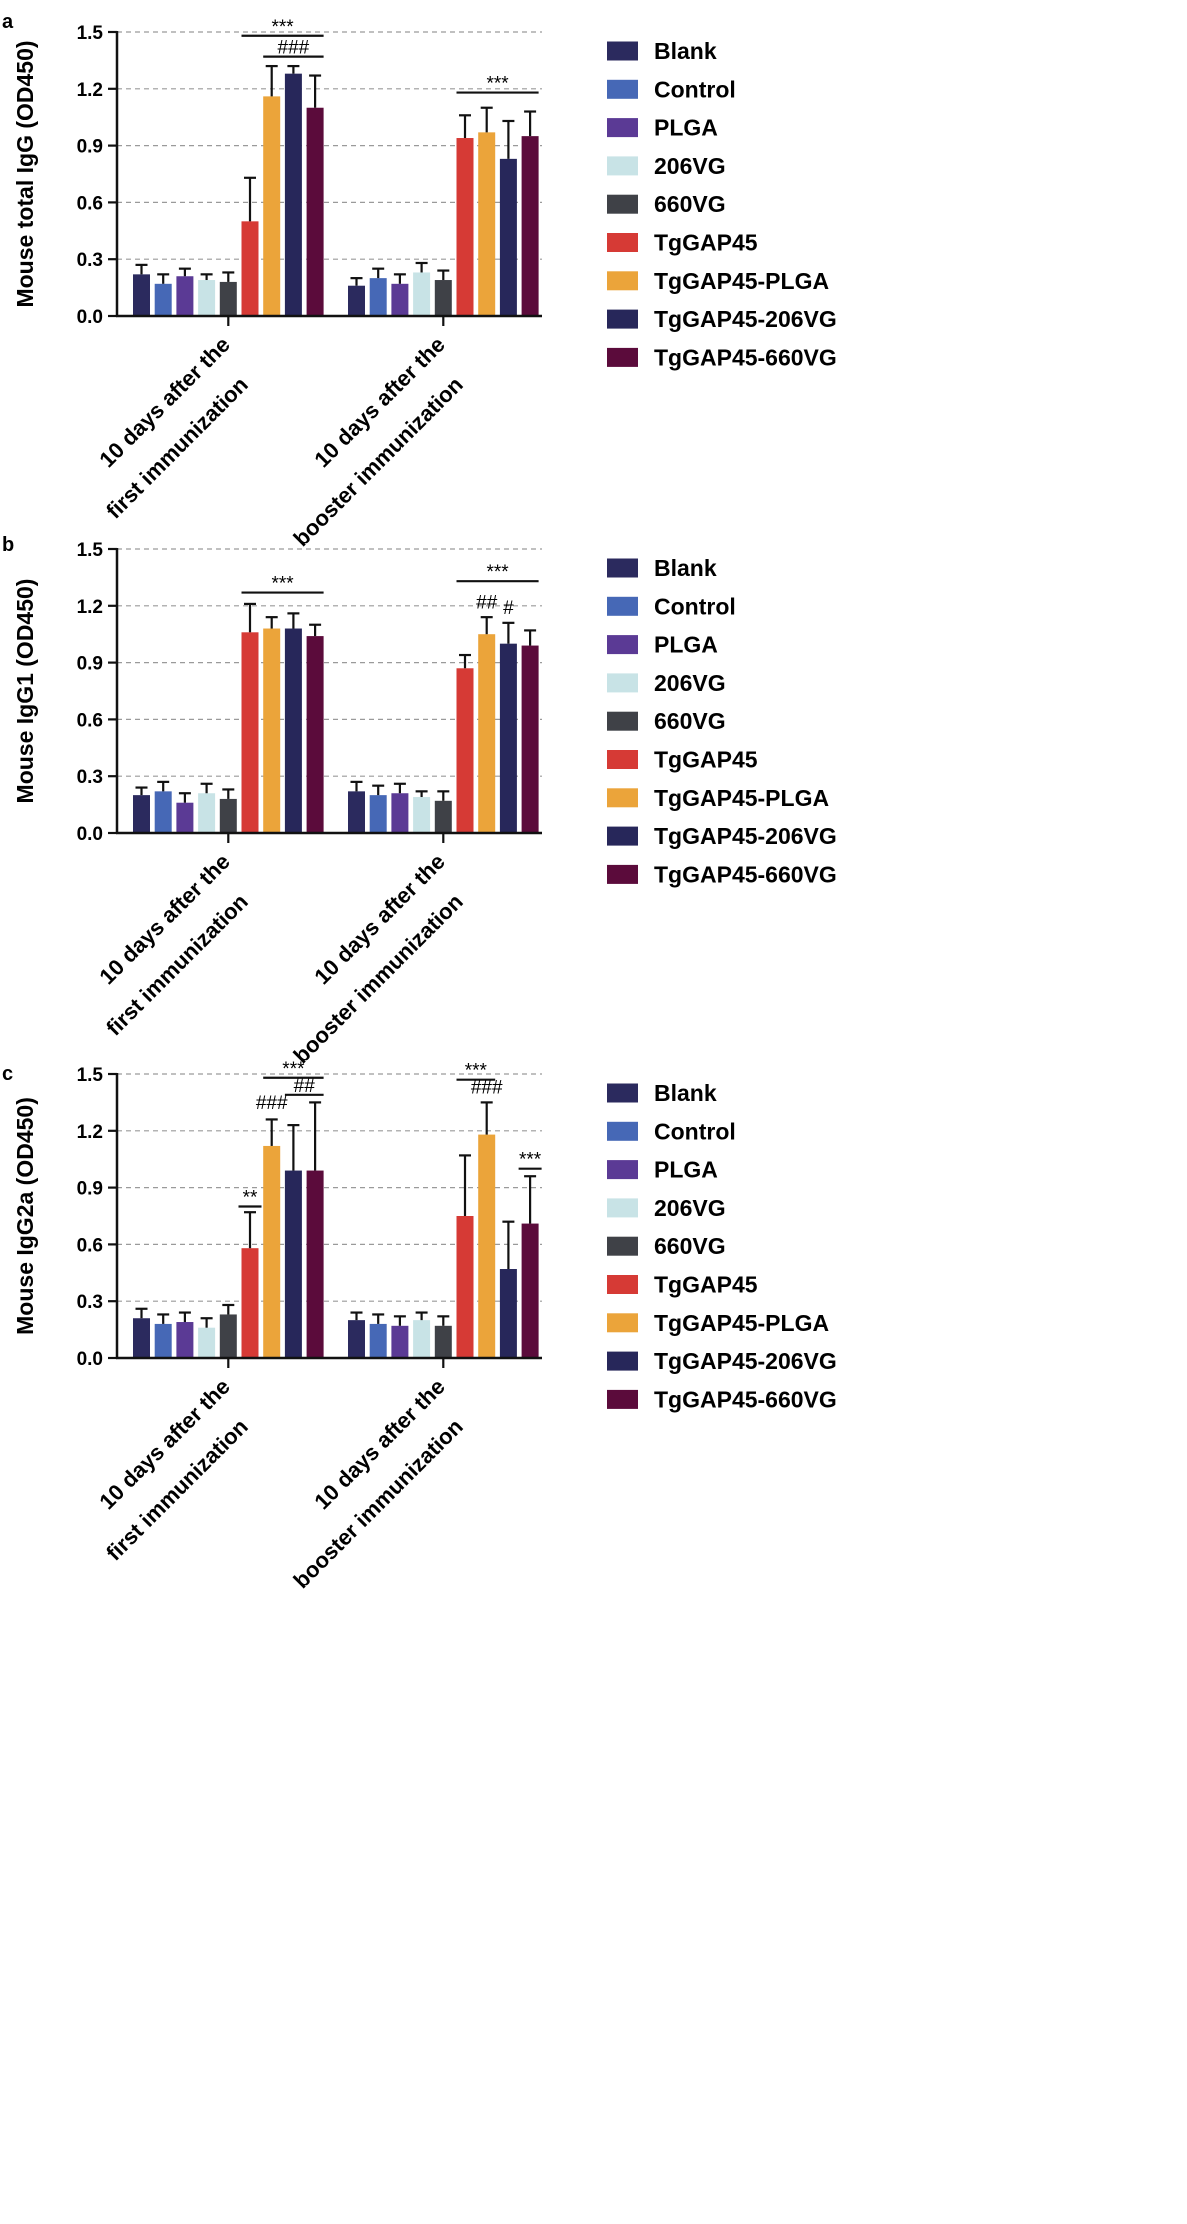 The width and height of the screenshot is (1187, 2224). I want to click on legend-item: 660VG, so click(666, 1246).